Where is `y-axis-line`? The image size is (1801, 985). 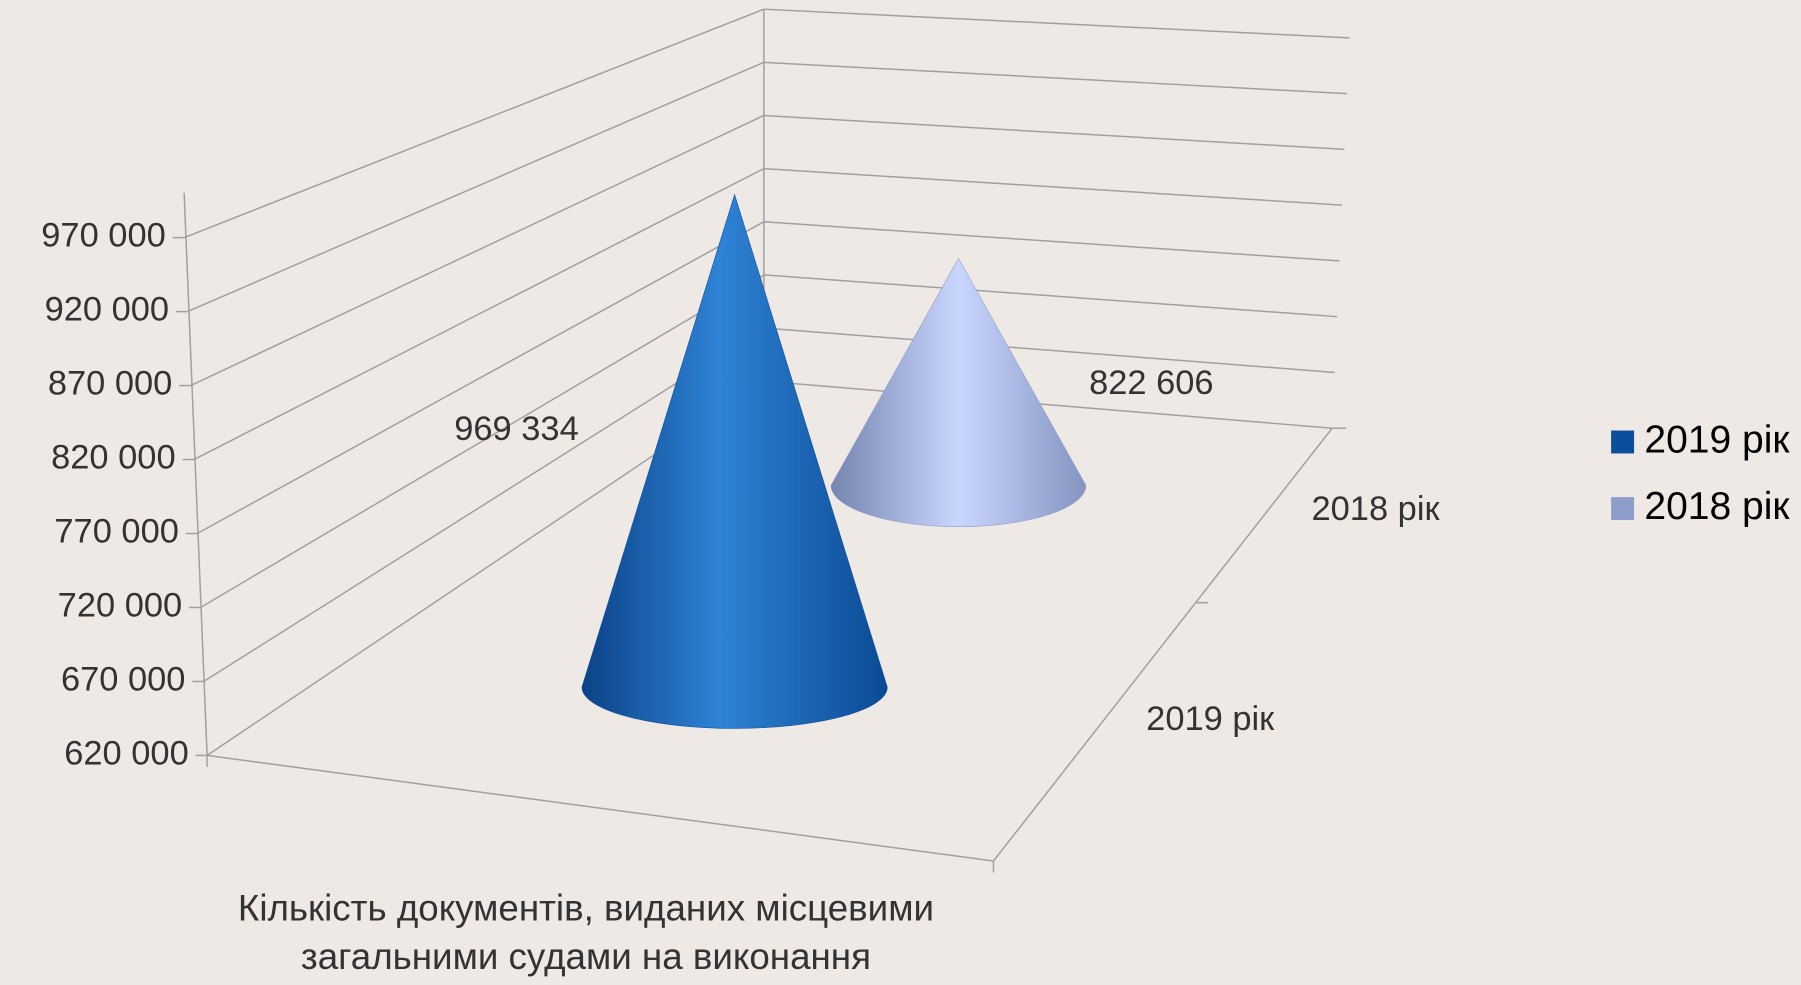
y-axis-line is located at coordinates (195, 474).